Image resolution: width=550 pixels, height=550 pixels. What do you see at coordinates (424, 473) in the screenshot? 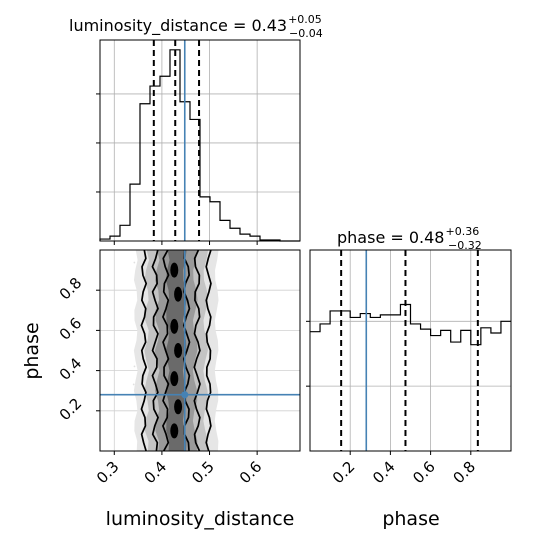
I see `x-tick-label-2: 0.6` at bounding box center [424, 473].